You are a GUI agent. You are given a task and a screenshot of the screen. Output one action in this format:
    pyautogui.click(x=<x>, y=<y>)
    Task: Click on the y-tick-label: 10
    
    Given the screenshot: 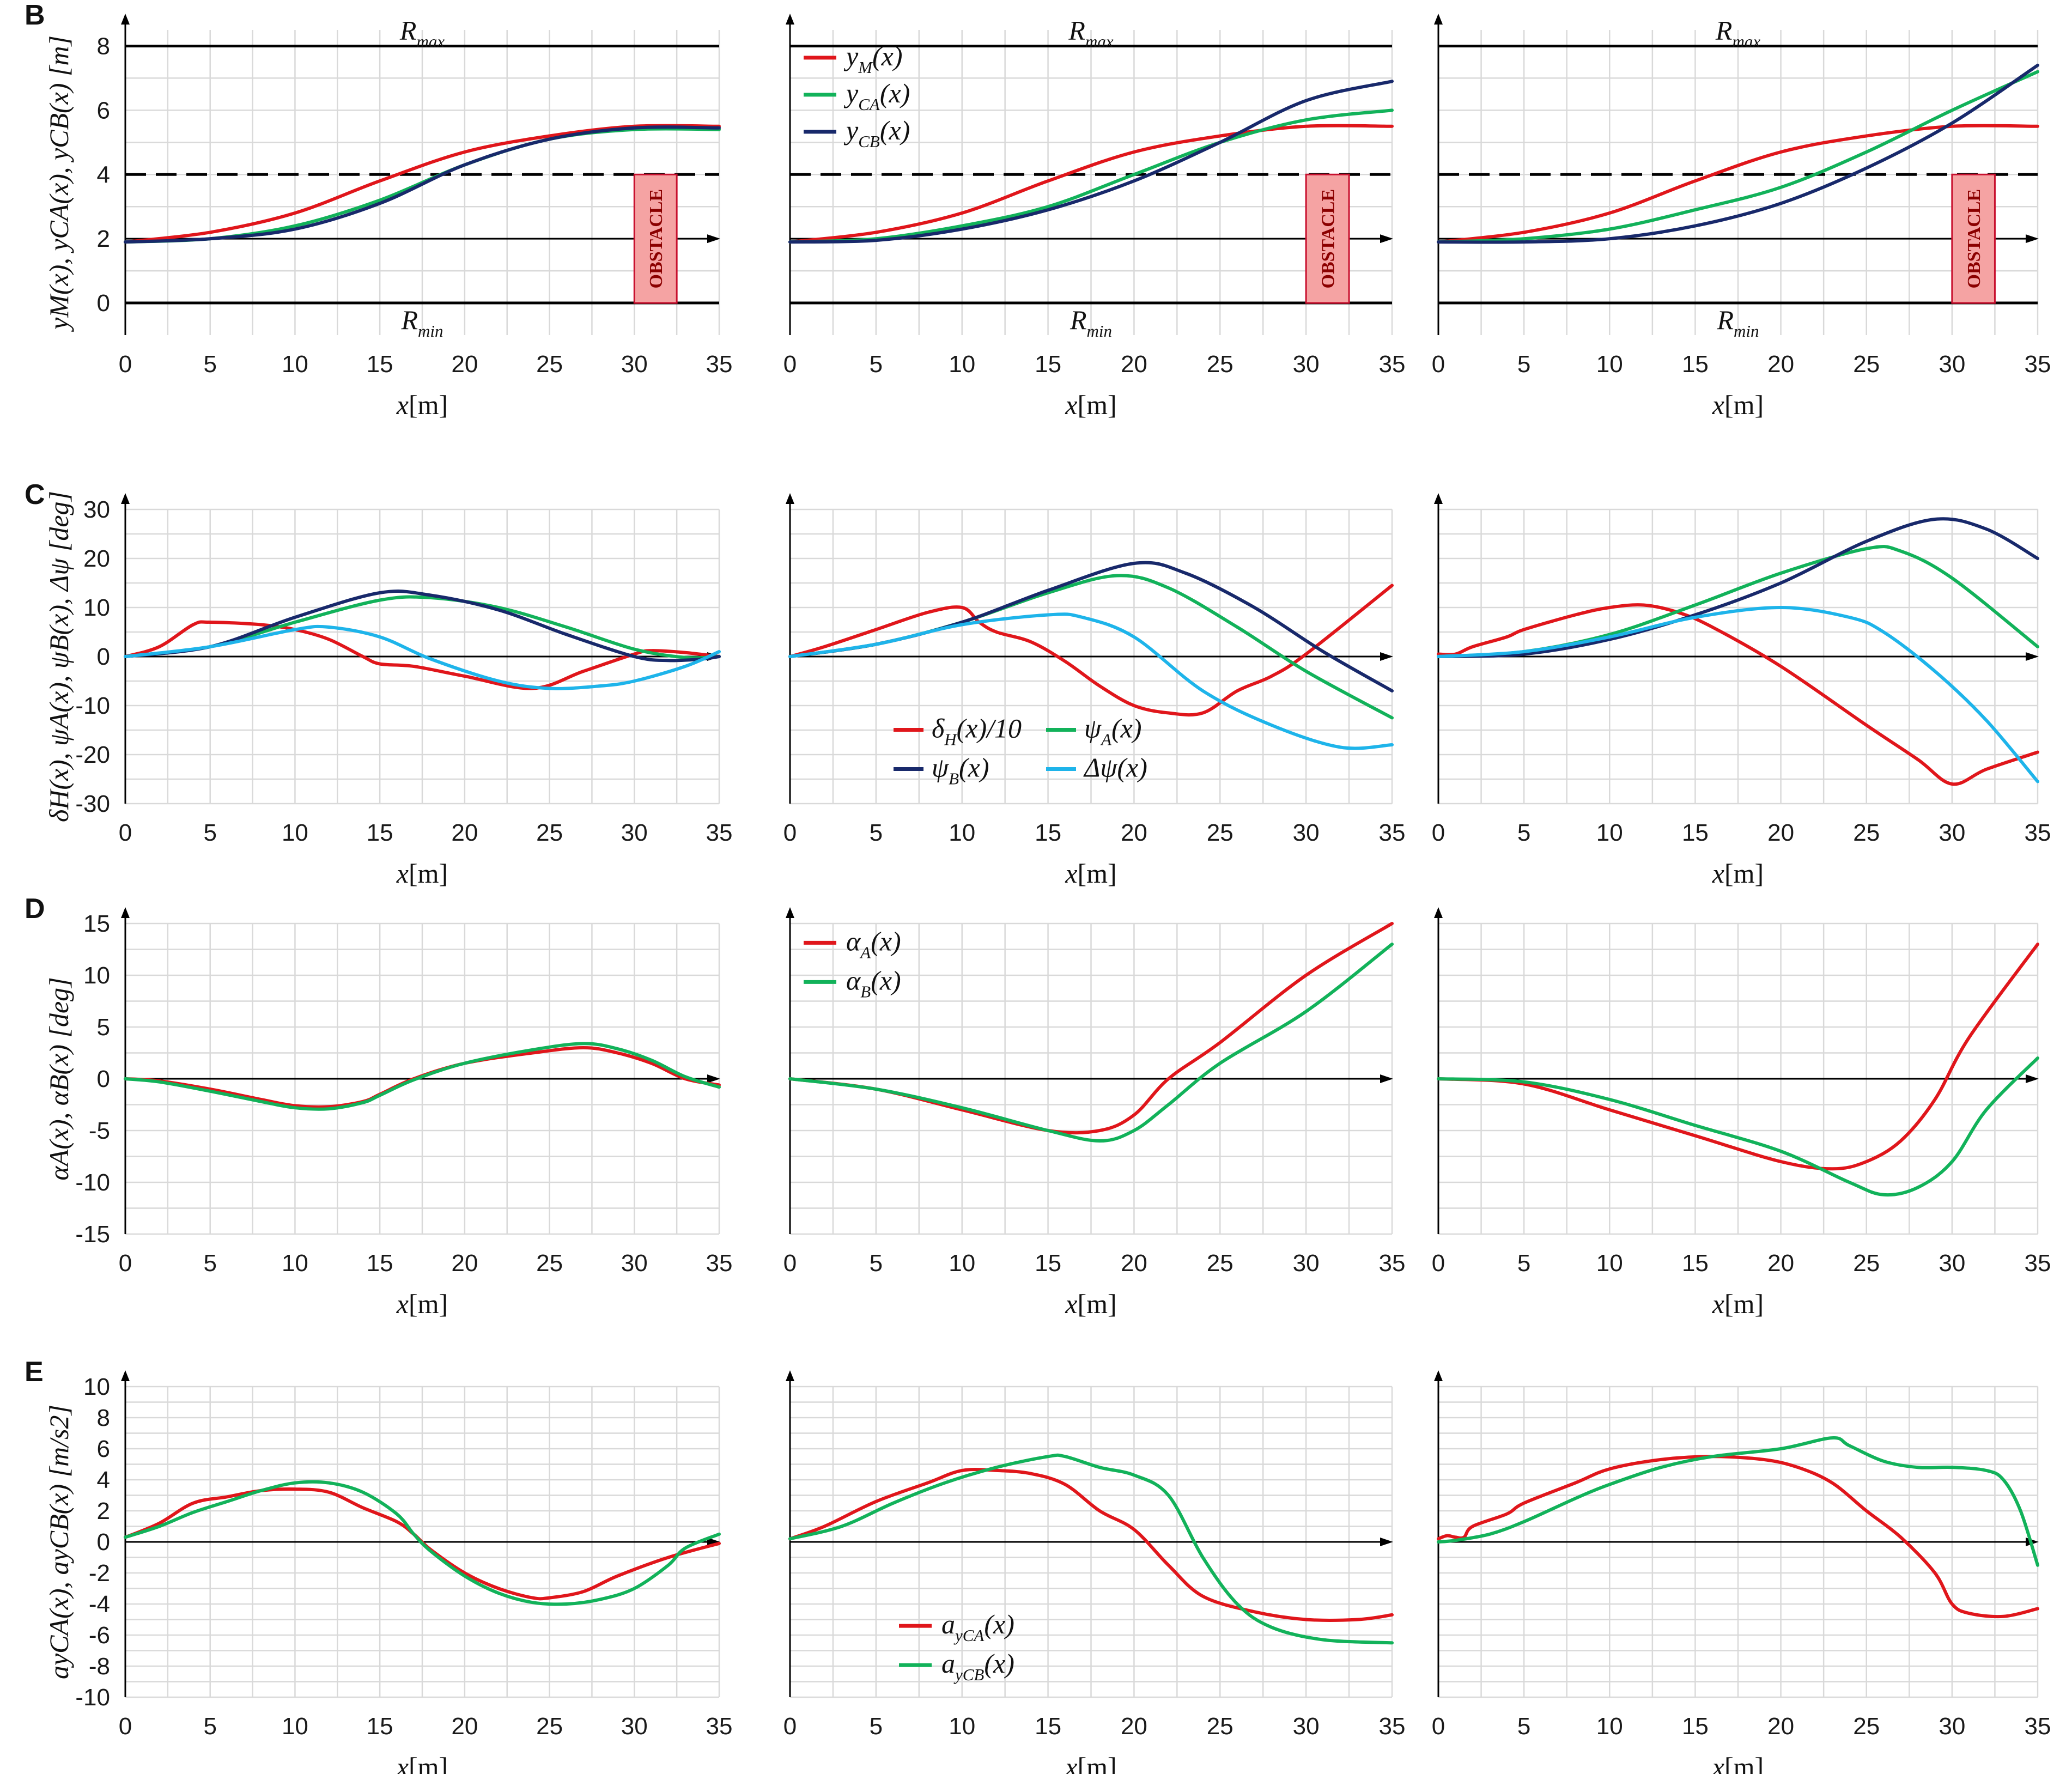 What is the action you would take?
    pyautogui.click(x=96, y=975)
    